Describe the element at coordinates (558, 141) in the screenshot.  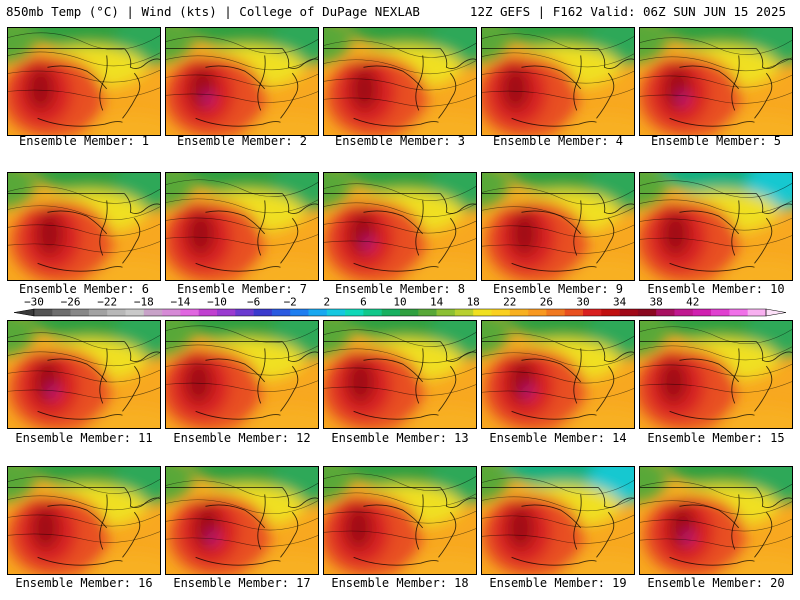
I see `member-caption: Ensemble Member: 4` at that location.